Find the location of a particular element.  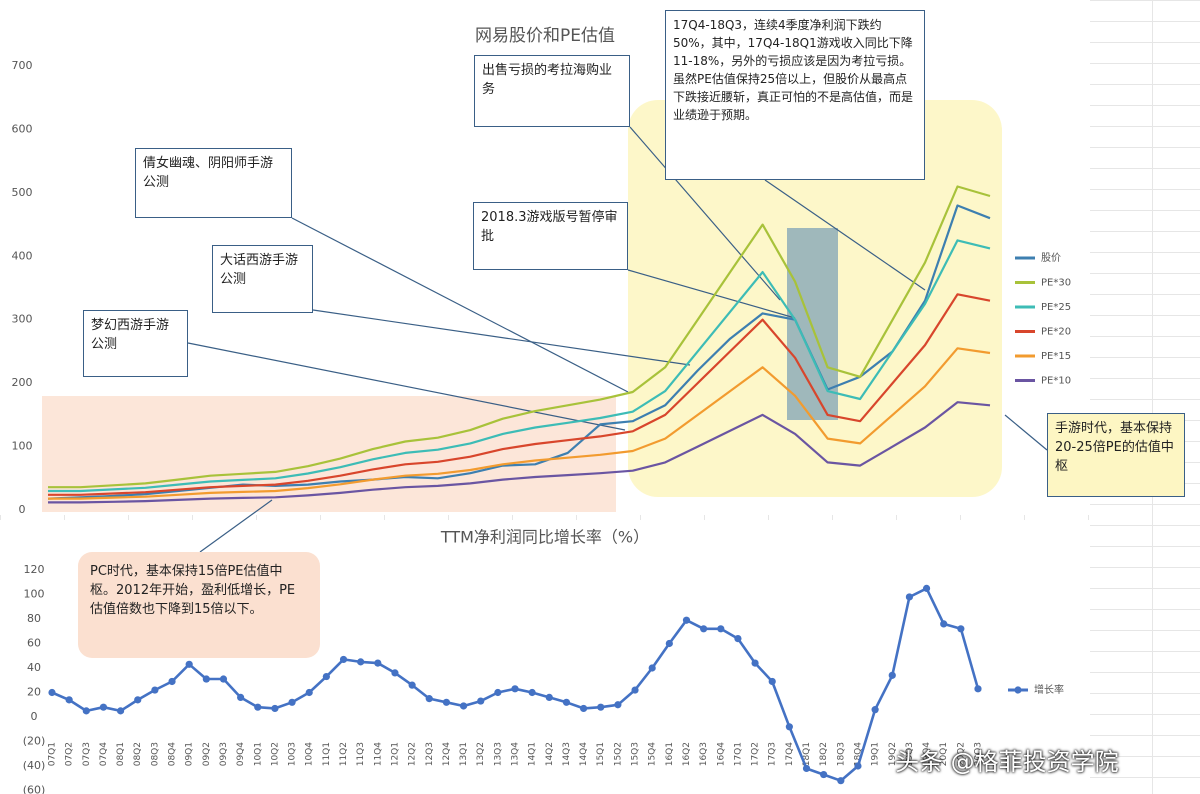

x-tick-label: 09Q1 is located at coordinates (190, 754).